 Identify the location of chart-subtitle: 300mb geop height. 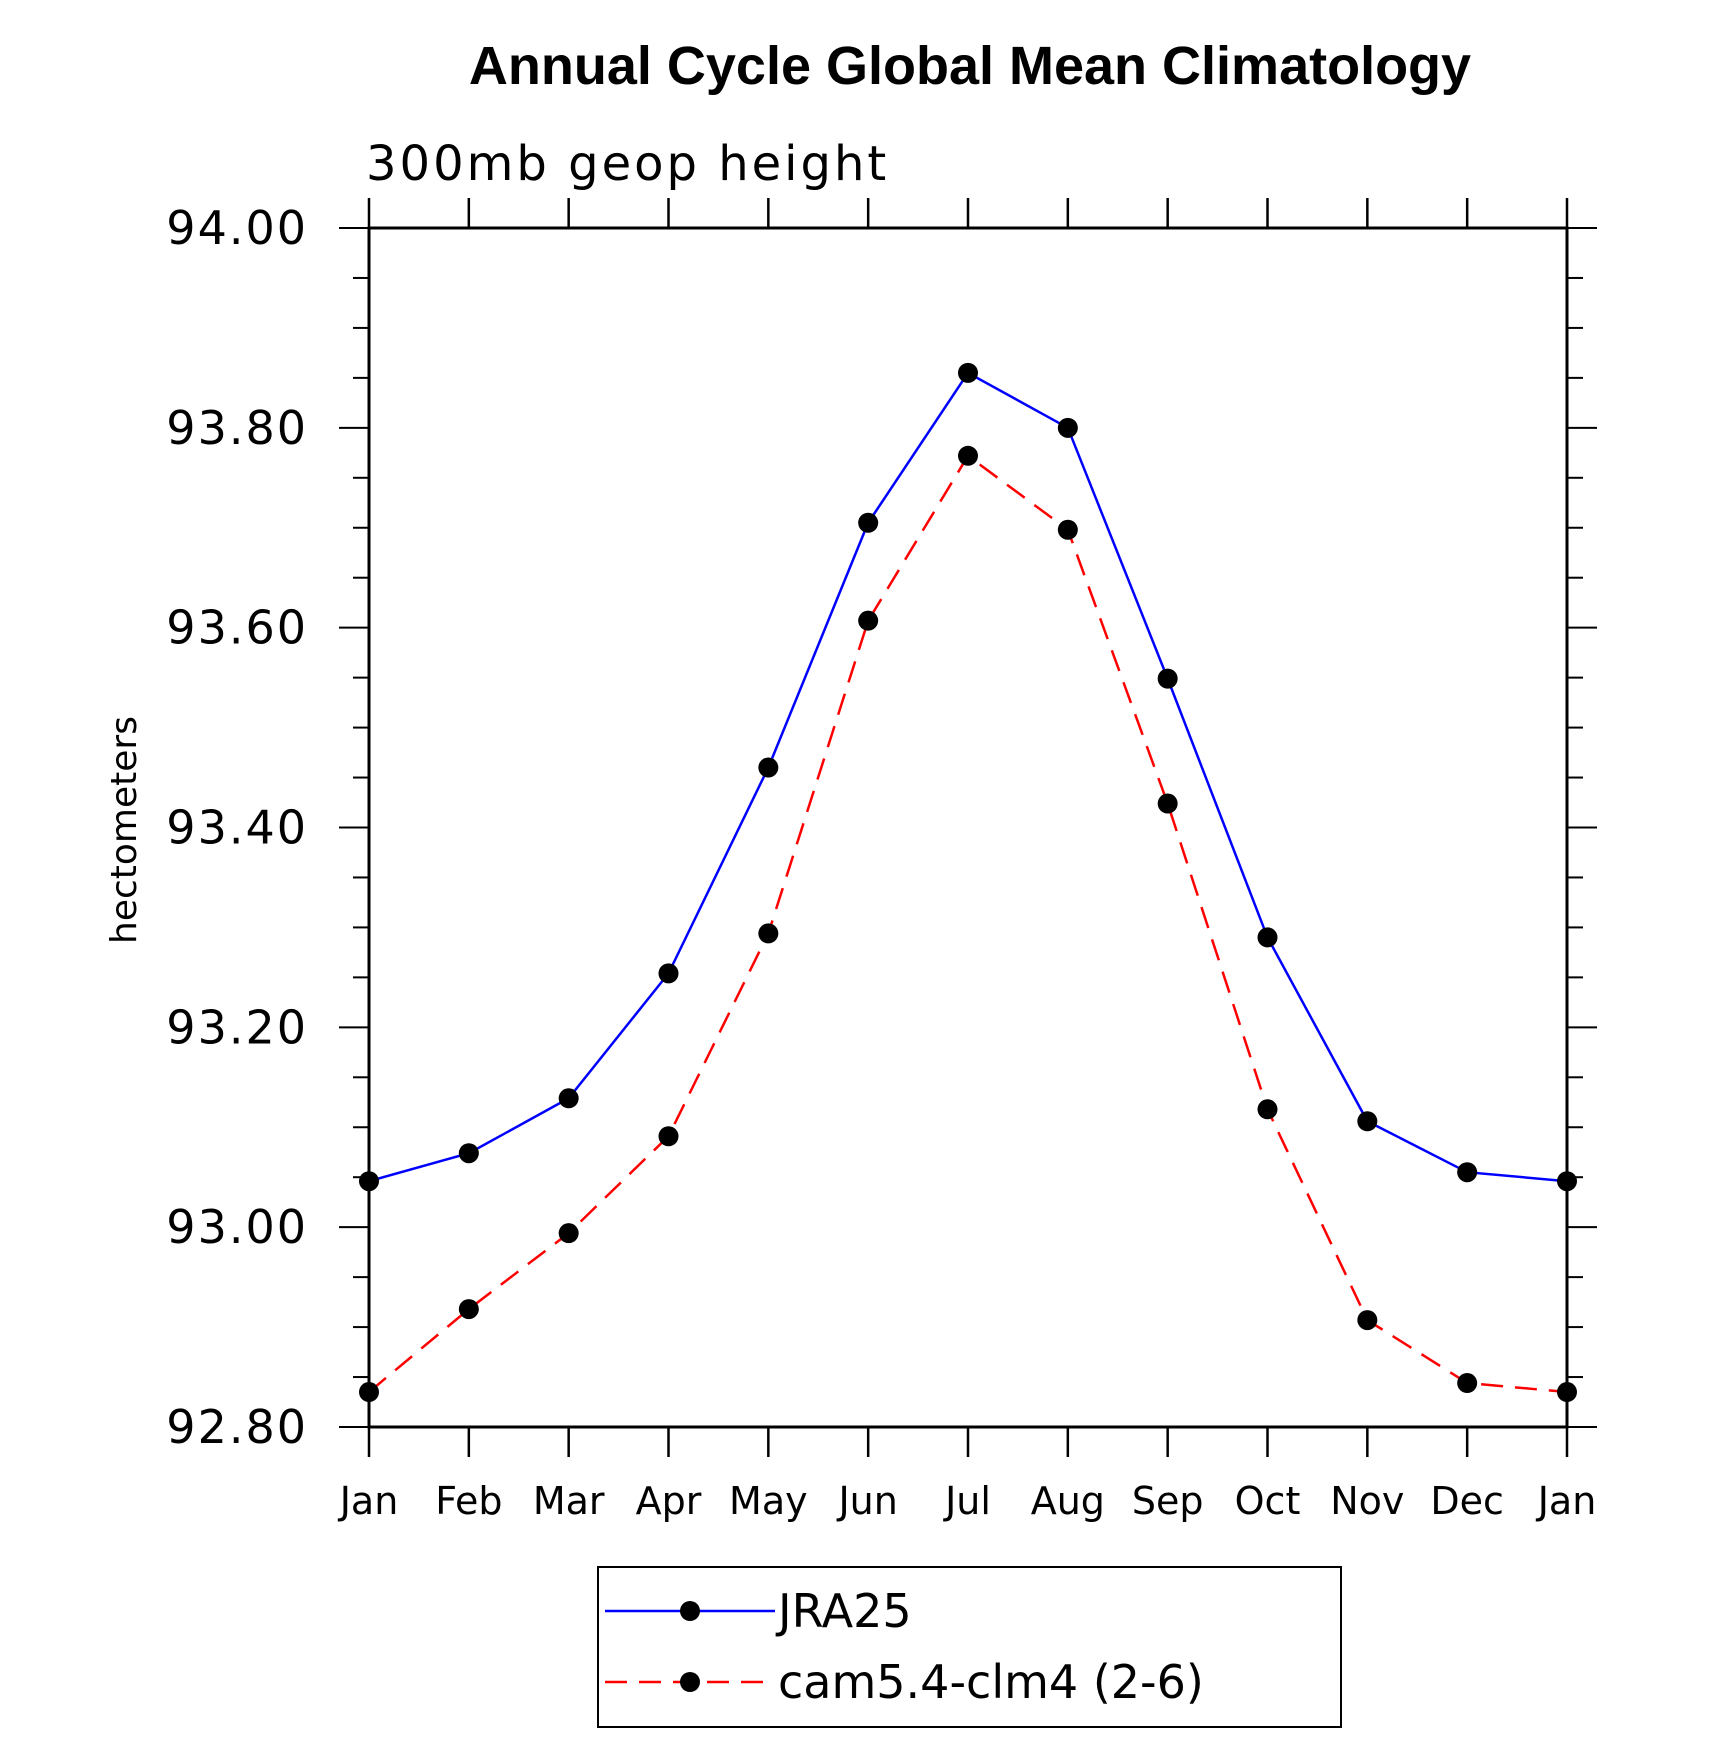
(627, 164).